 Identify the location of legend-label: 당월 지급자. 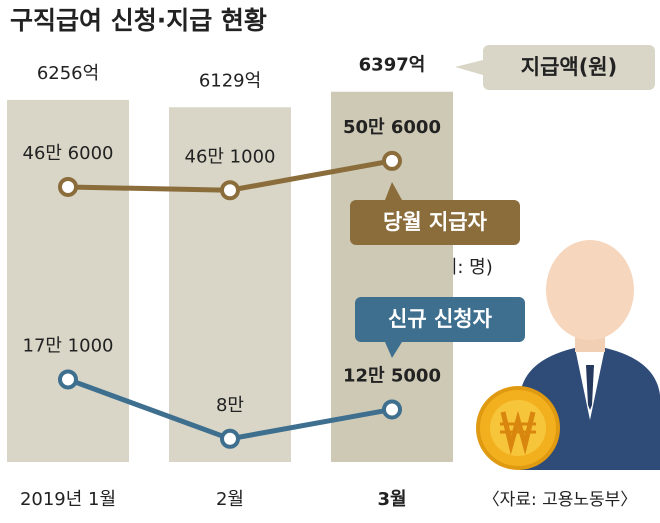
(435, 222).